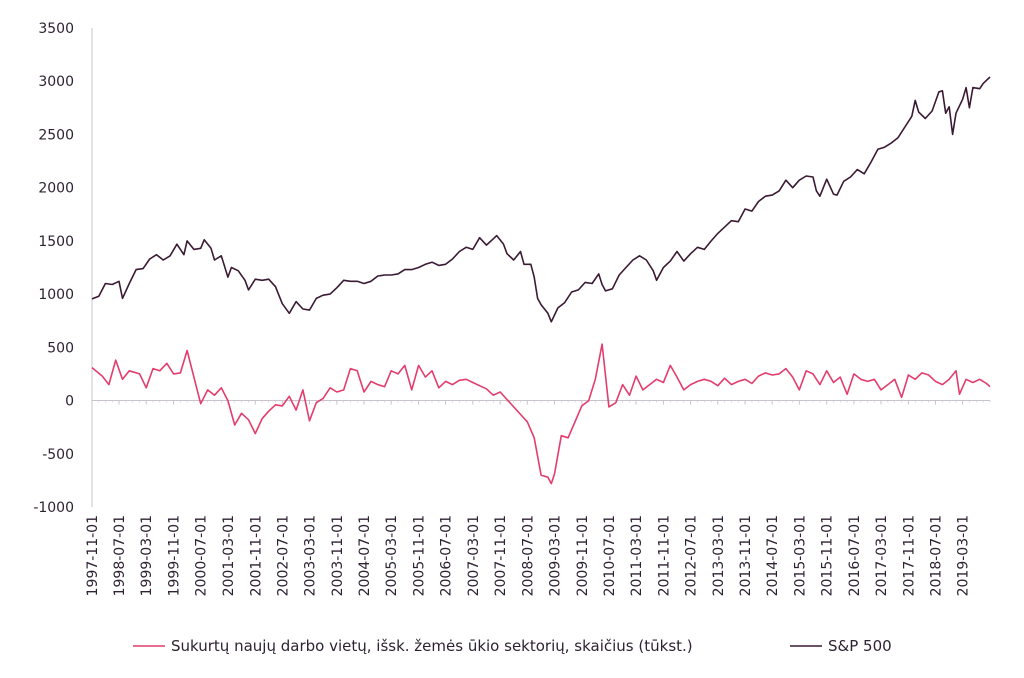 The width and height of the screenshot is (1024, 678). I want to click on x-tick-label: 2015-03-01, so click(800, 555).